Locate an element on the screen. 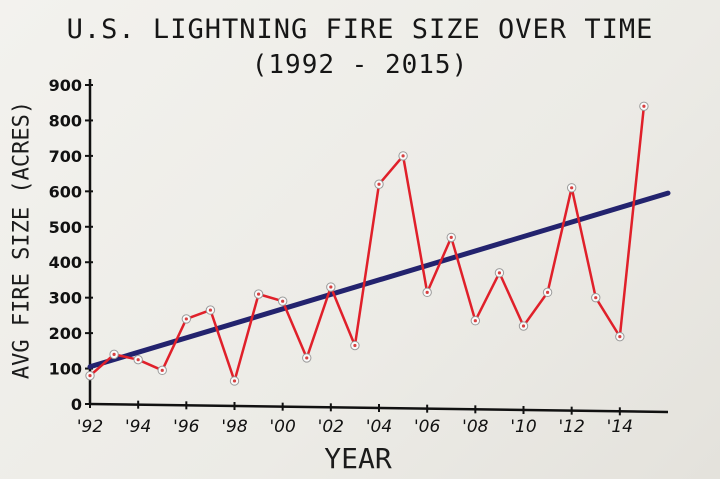 The width and height of the screenshot is (720, 479). y-tick-label: 500 is located at coordinates (65, 227).